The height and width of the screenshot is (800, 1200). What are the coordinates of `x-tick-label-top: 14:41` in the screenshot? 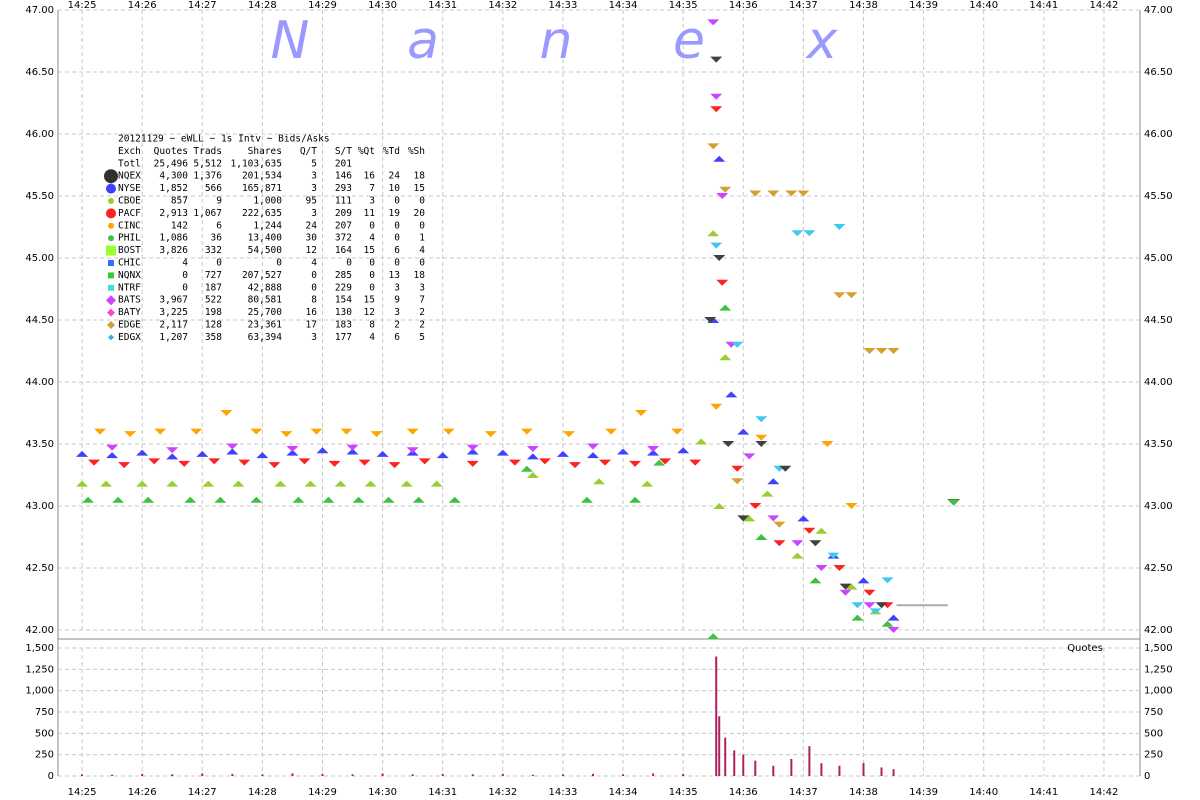 It's located at (1043, 5).